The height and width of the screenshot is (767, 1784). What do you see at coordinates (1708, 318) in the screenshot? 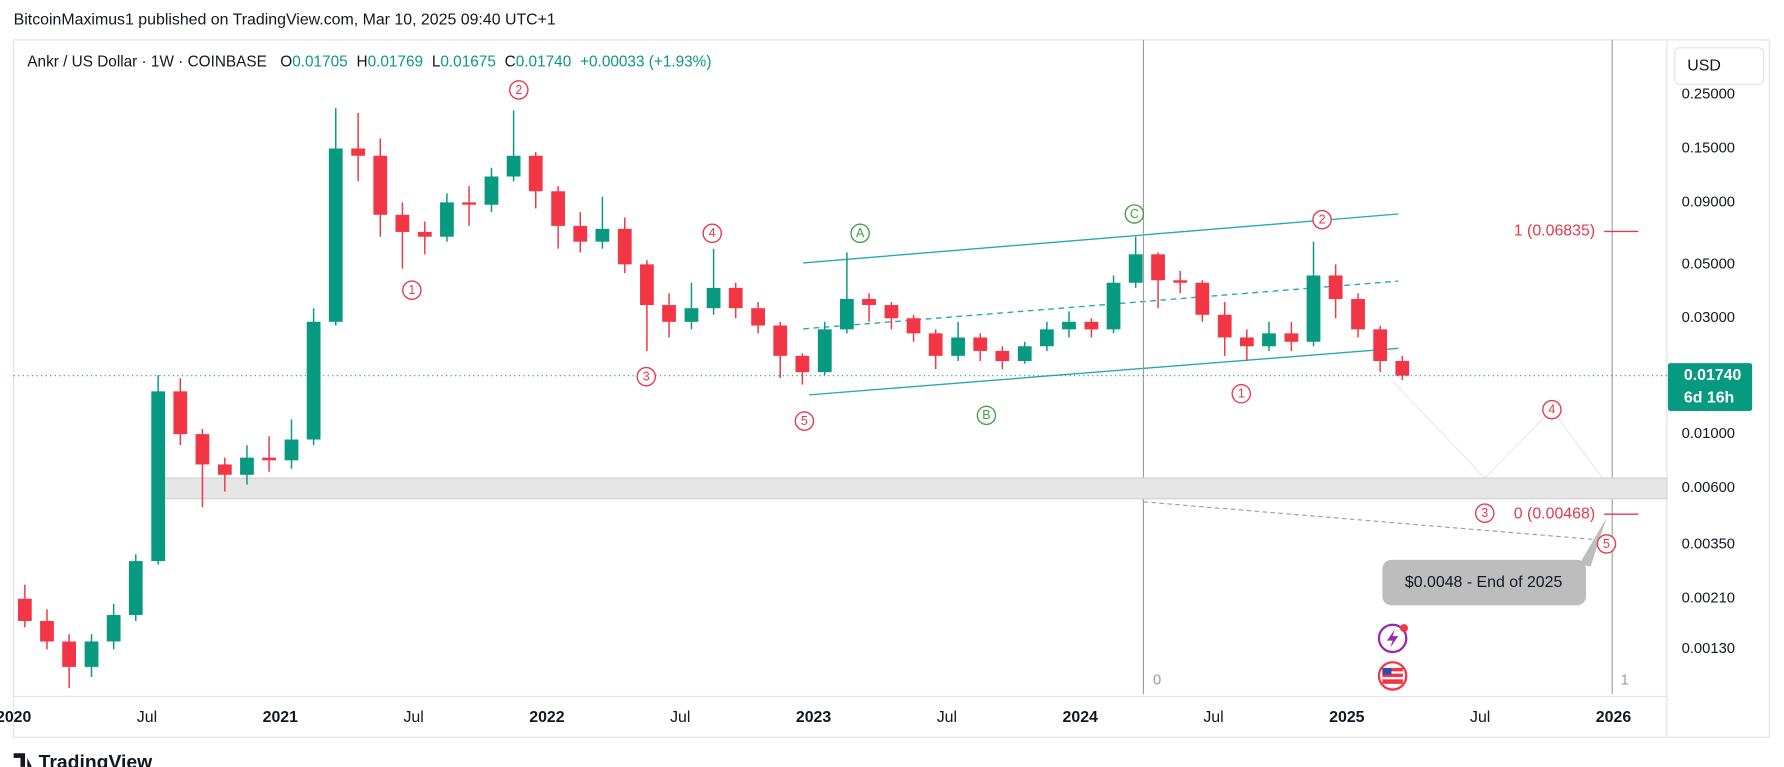
I see `y-tick-label: 0.03000` at bounding box center [1708, 318].